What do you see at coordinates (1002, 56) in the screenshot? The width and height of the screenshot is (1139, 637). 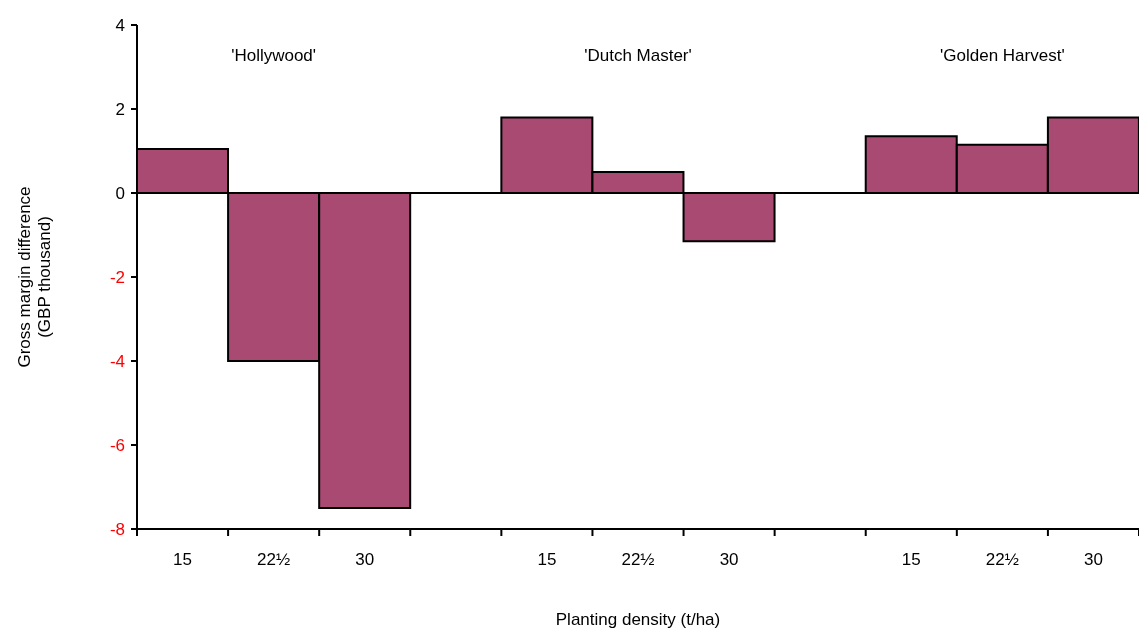 I see `annotation: 'Golden Harvest'` at bounding box center [1002, 56].